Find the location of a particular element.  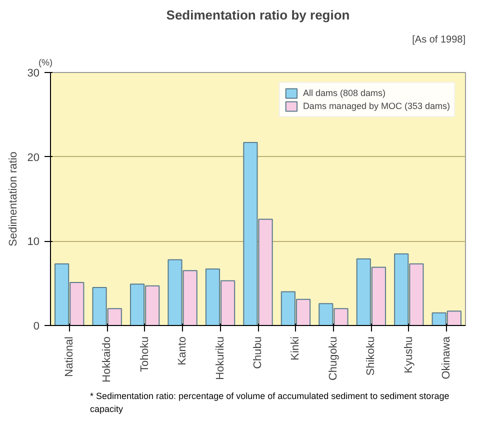

y-tick-label: 20 is located at coordinates (33, 158).